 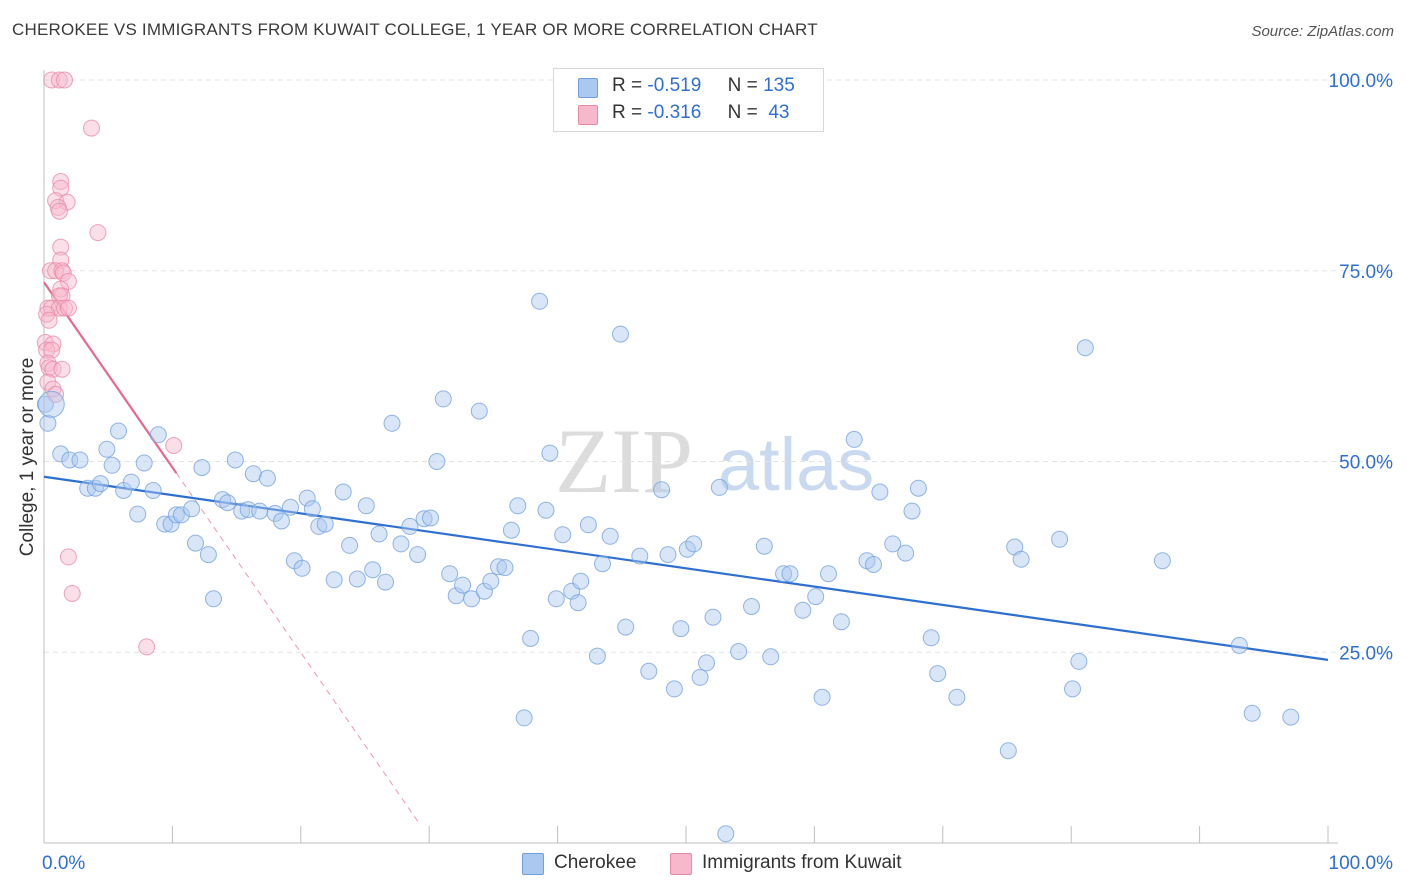 What do you see at coordinates (674, 85) in the screenshot?
I see `legend-r-value-cherokee: -0.519` at bounding box center [674, 85].